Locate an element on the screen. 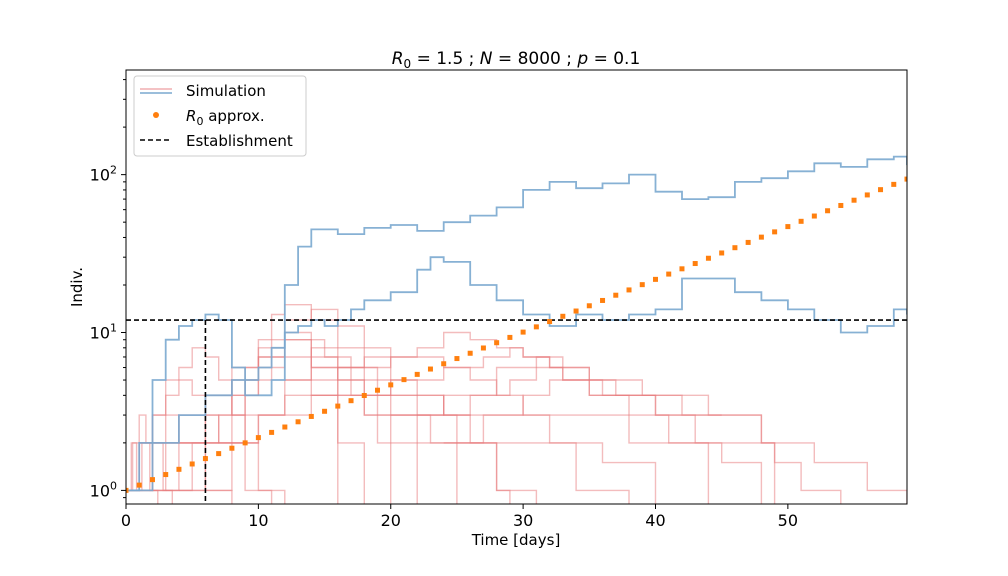 Image resolution: width=1008 pixels, height=576 pixels. legend-box is located at coordinates (220, 116).